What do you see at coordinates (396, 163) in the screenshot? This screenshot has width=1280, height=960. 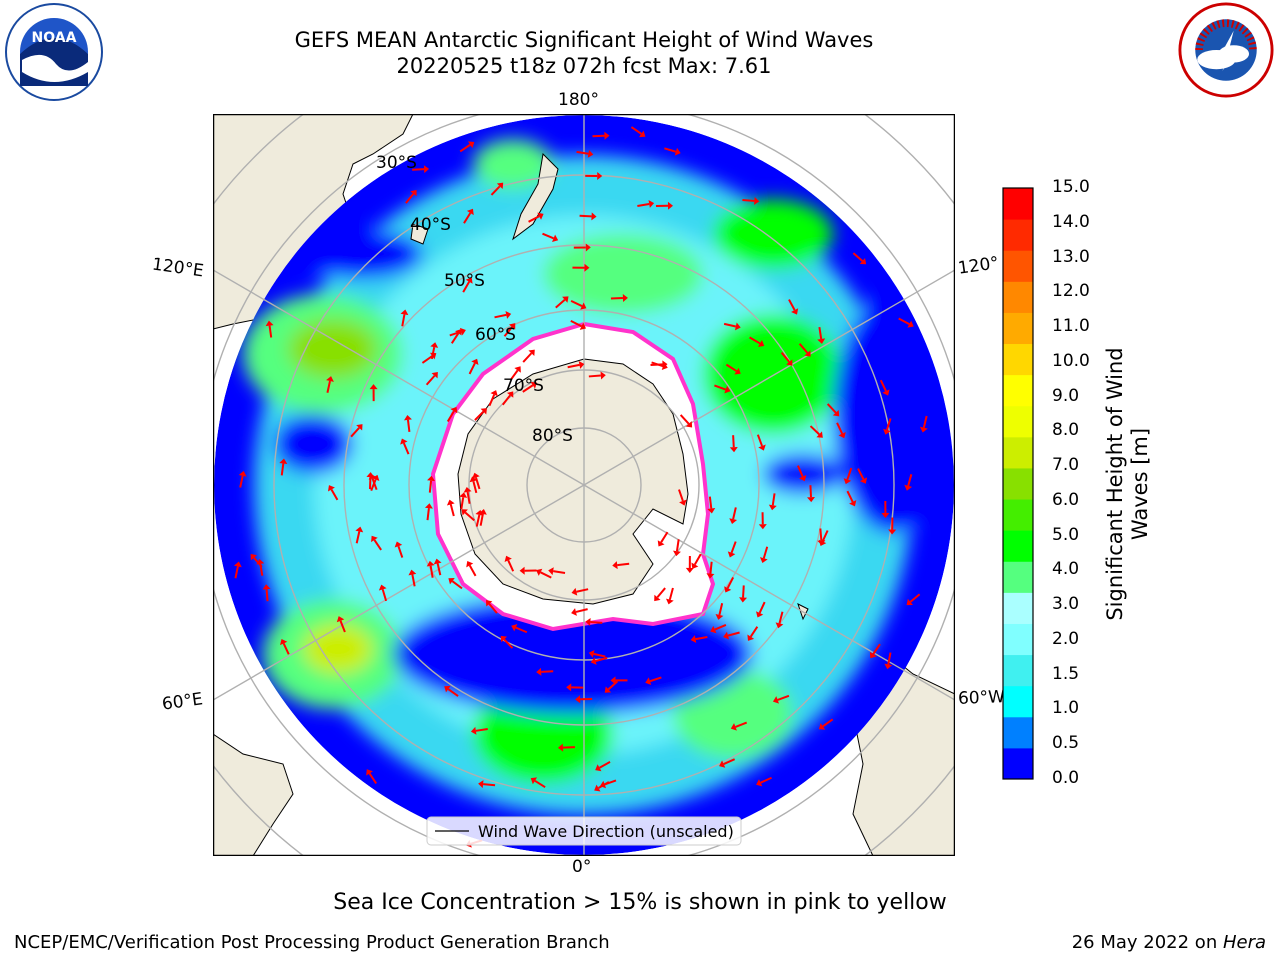 I see `lat-label-30s: 30°S` at bounding box center [396, 163].